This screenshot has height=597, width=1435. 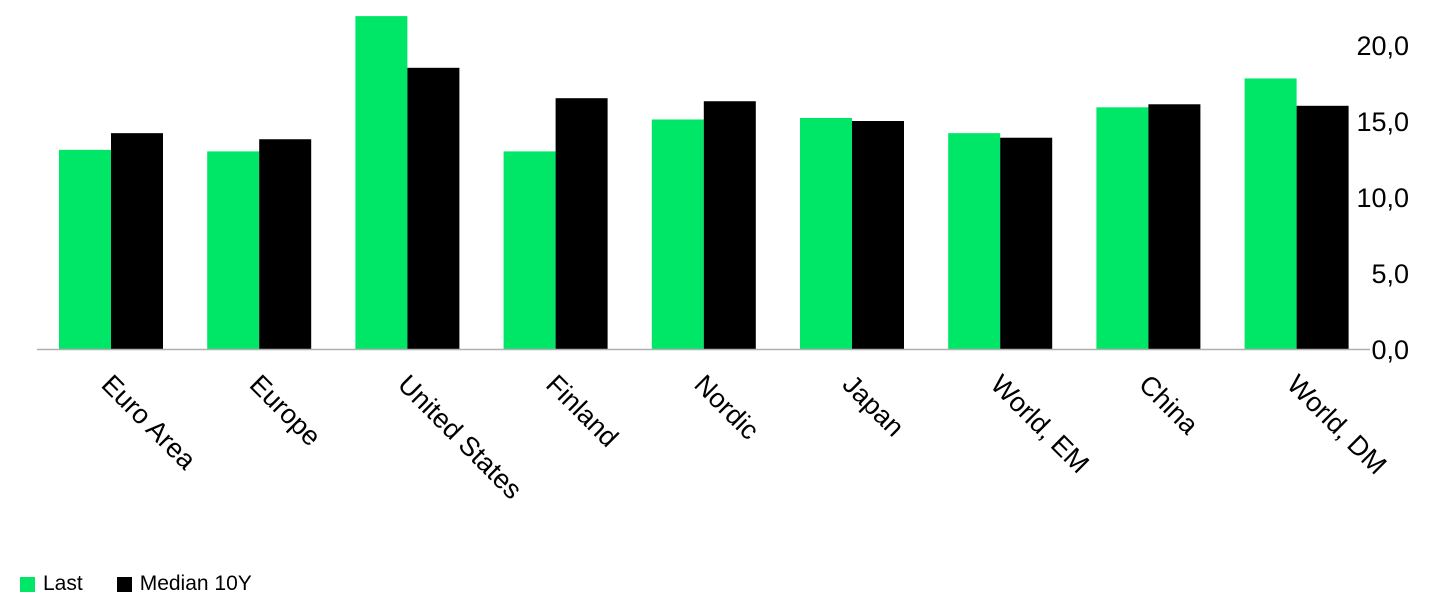 What do you see at coordinates (826, 233) in the screenshot?
I see `bar-last-japan` at bounding box center [826, 233].